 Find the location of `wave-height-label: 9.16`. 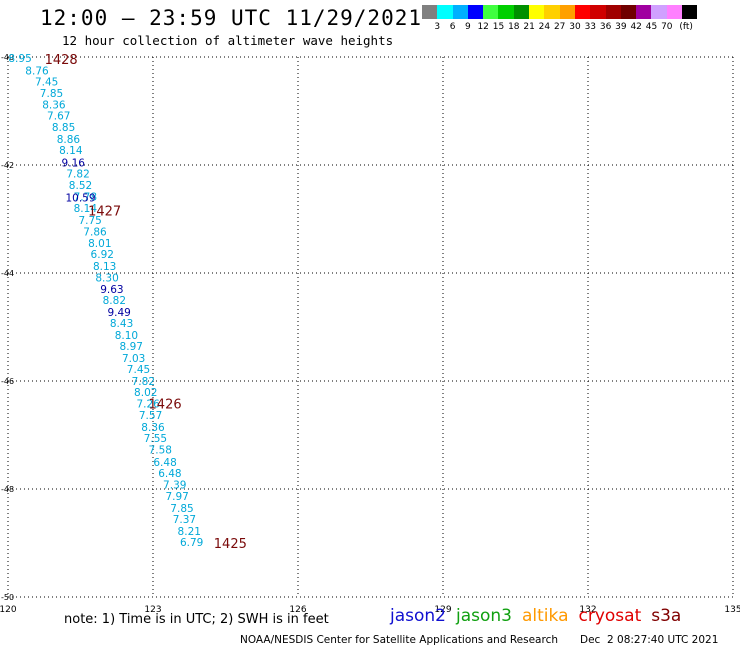

wave-height-label: 9.16 is located at coordinates (74, 163).